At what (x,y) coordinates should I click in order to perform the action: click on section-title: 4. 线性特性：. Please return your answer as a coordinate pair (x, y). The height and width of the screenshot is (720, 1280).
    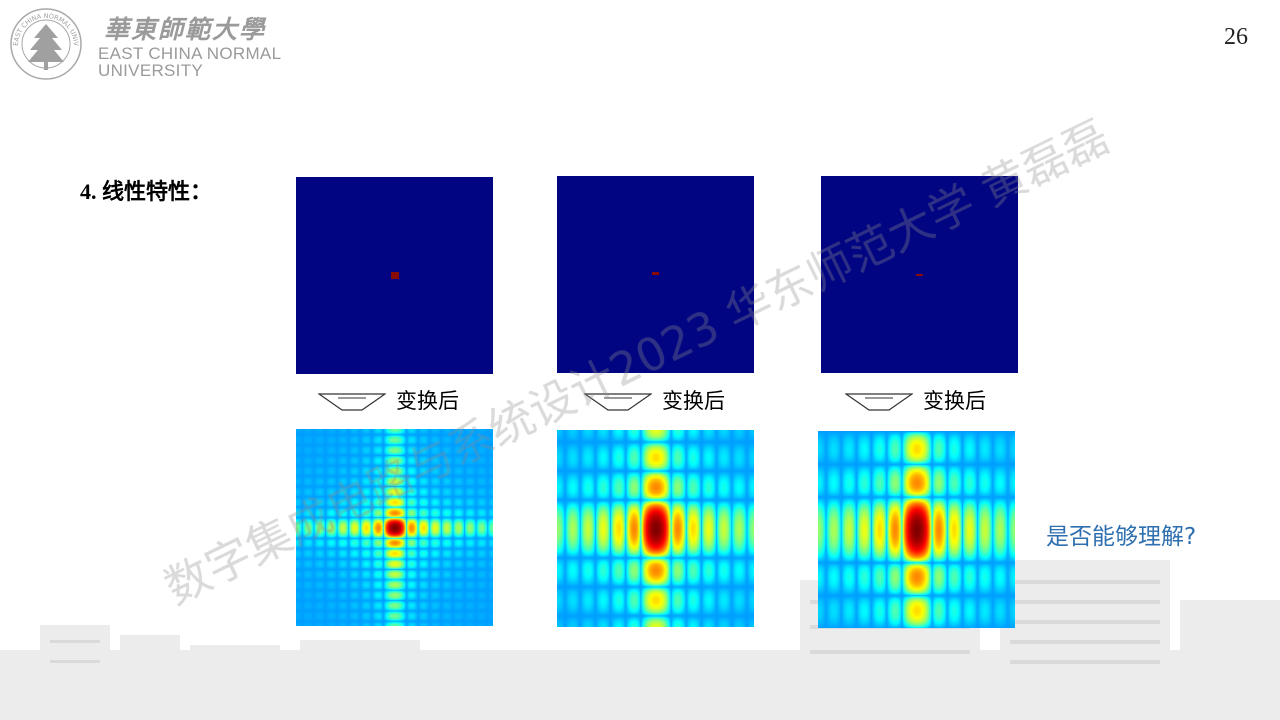
    Looking at the image, I should click on (146, 191).